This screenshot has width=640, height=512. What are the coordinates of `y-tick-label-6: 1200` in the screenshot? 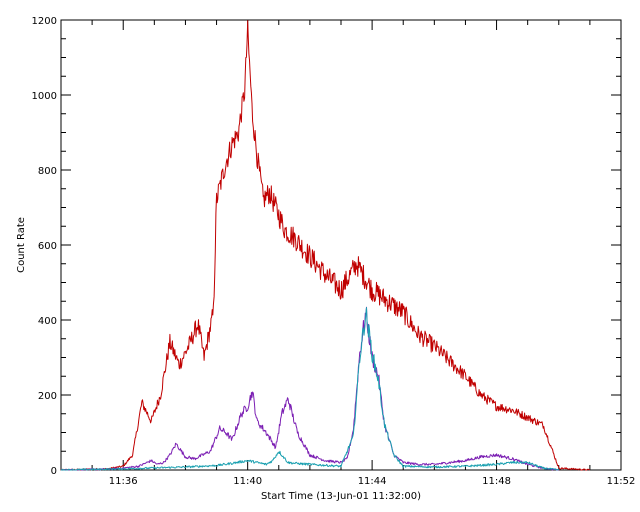 It's located at (44, 21).